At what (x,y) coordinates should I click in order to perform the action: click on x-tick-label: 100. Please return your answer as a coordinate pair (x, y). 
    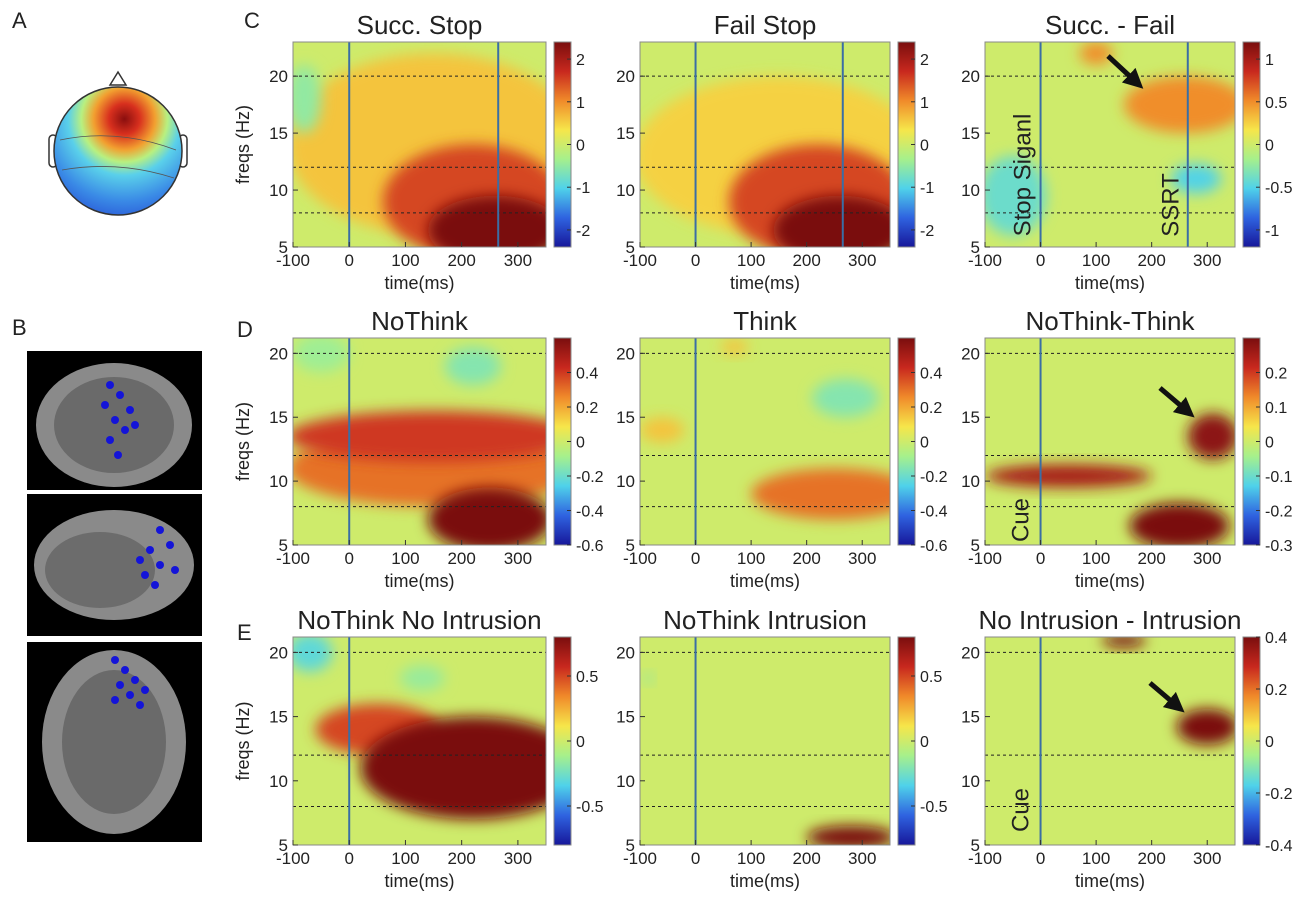
    Looking at the image, I should click on (1096, 858).